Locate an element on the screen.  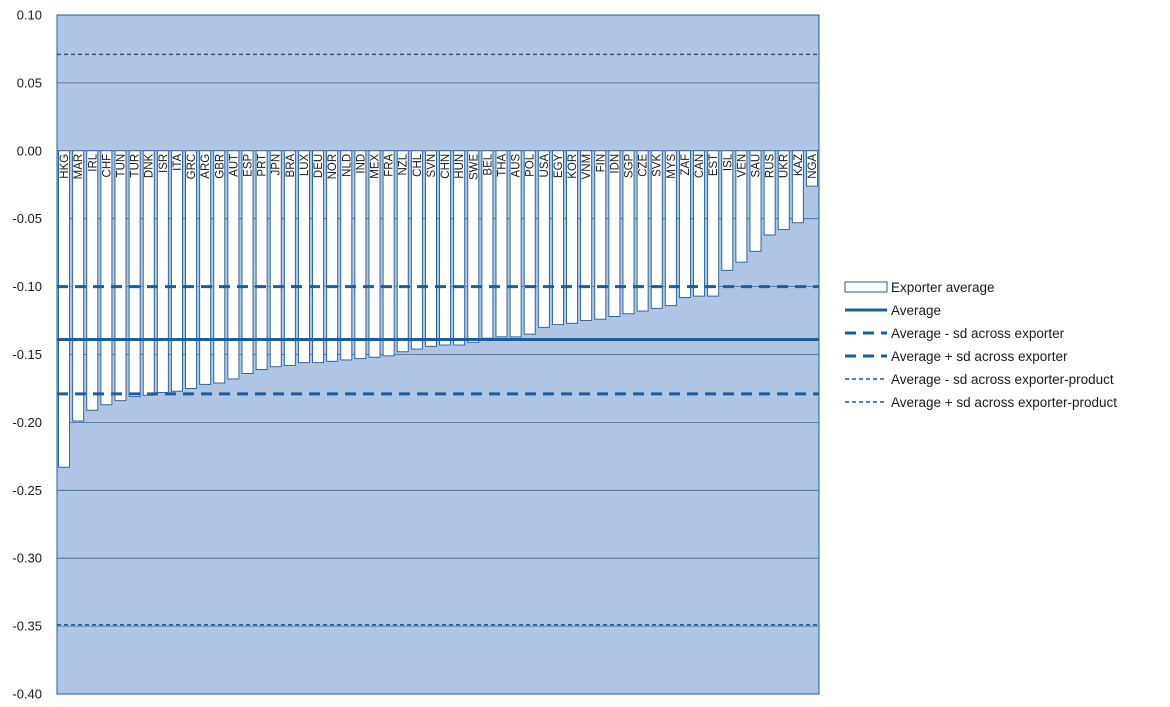
category-label: JPN is located at coordinates (277, 165).